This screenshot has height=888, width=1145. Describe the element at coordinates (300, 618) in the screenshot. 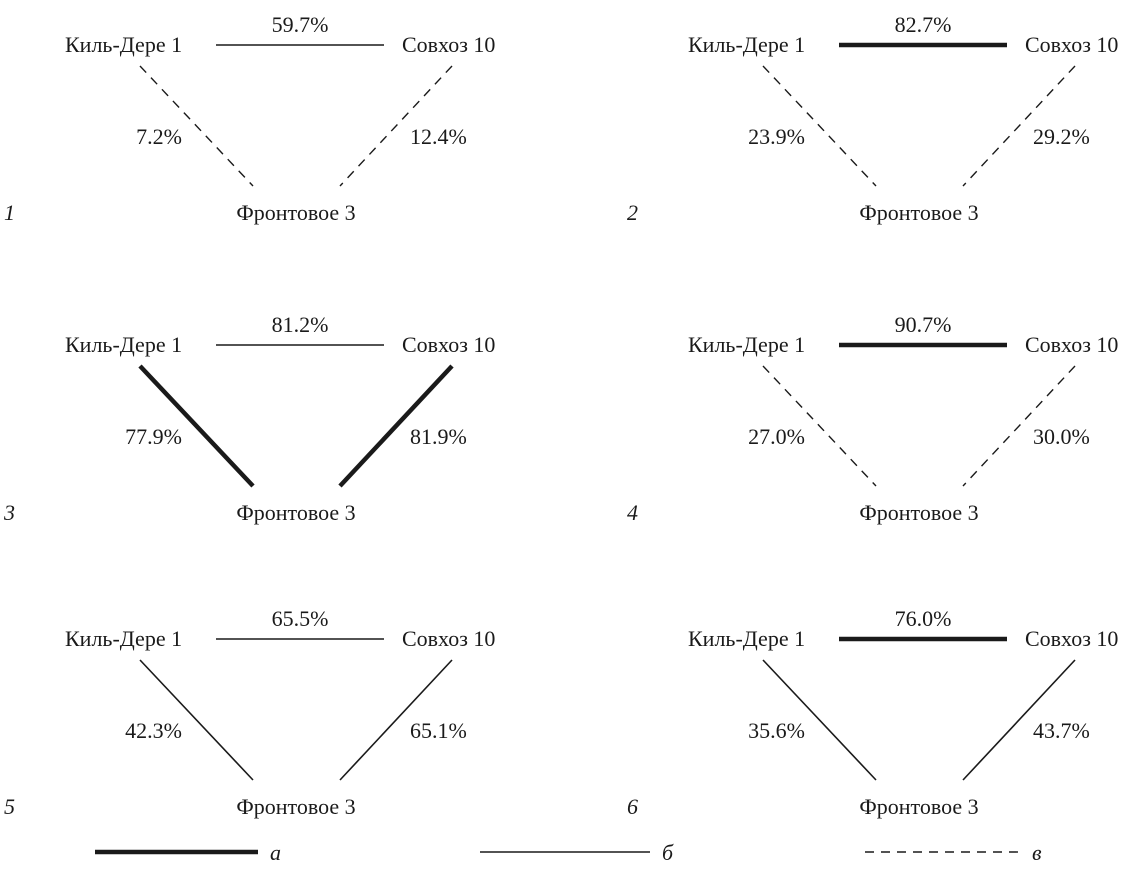

I see `edge-top-label: 65.5%` at that location.